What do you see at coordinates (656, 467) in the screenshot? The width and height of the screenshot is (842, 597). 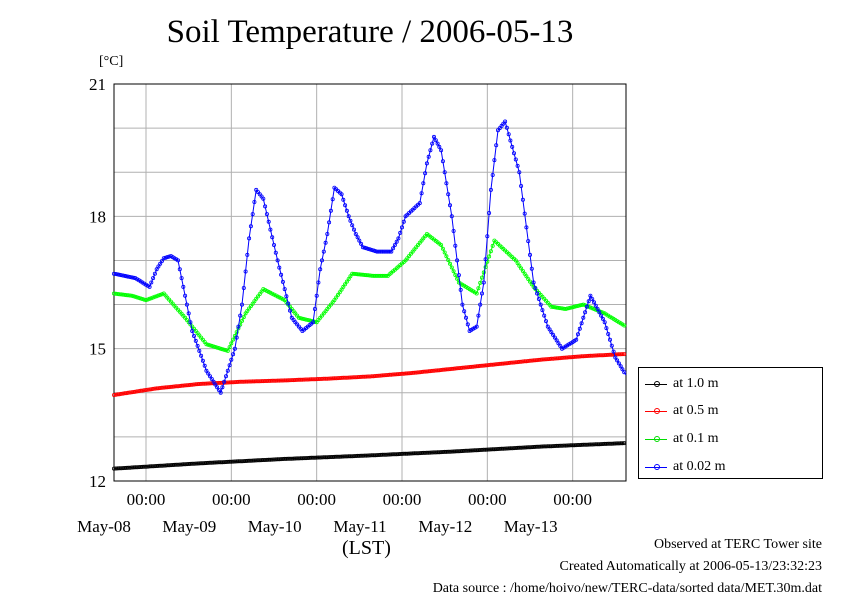 I see `legend-swatch-0-02m` at bounding box center [656, 467].